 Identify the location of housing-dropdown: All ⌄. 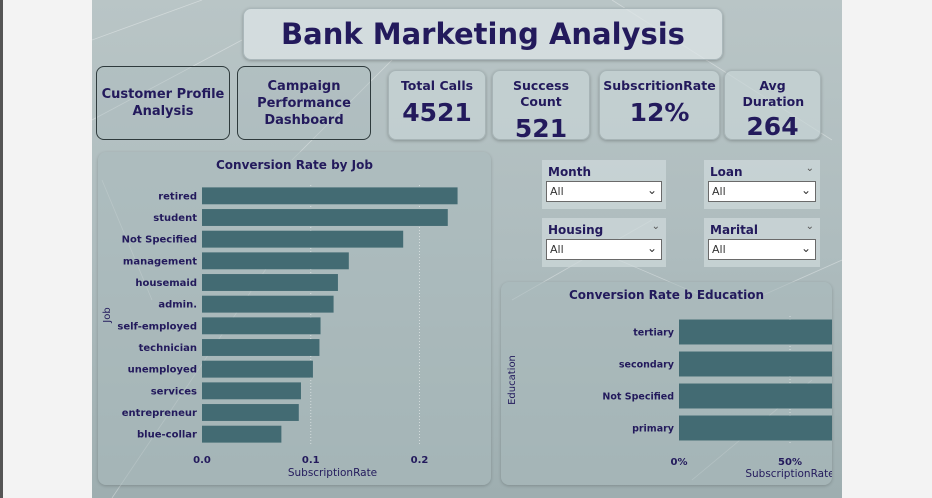
(604, 249).